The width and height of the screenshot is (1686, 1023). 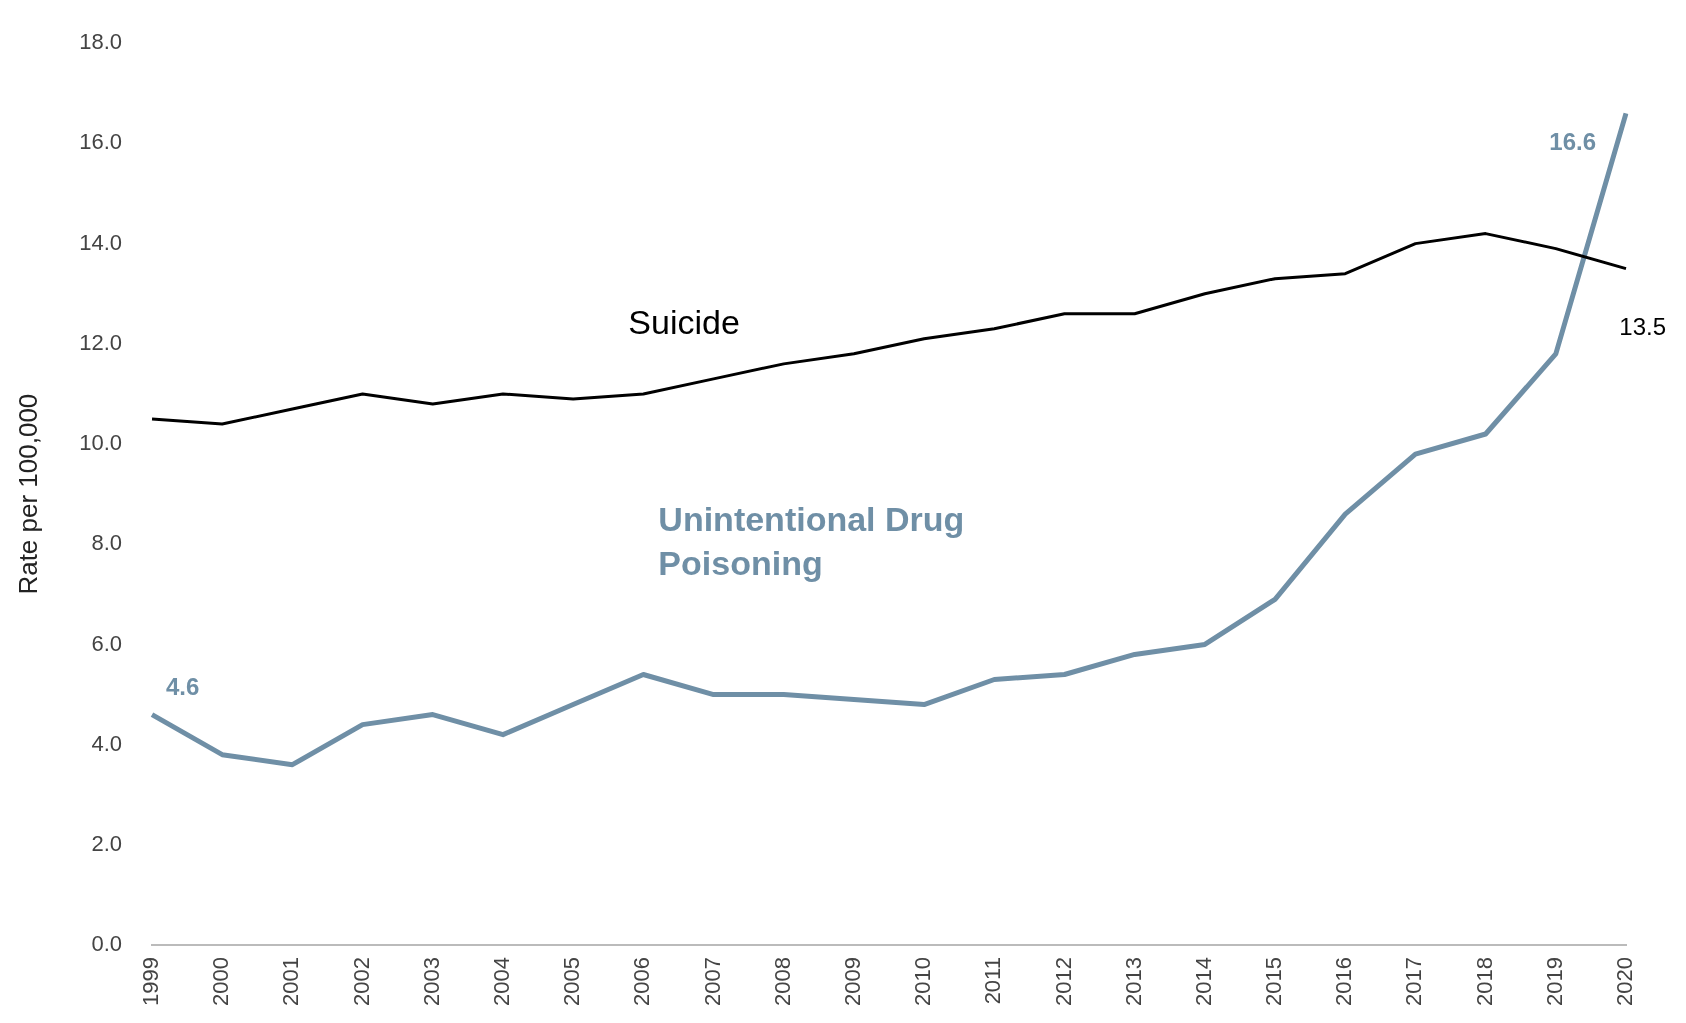 What do you see at coordinates (151, 982) in the screenshot?
I see `x-tick-label: 1999` at bounding box center [151, 982].